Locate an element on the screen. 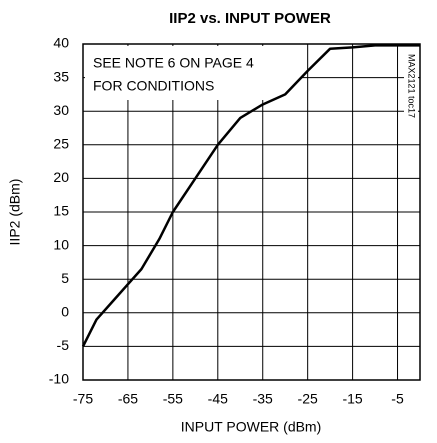 The image size is (437, 443). chart-title: IIP2 vs. INPUT POWER is located at coordinates (250, 18).